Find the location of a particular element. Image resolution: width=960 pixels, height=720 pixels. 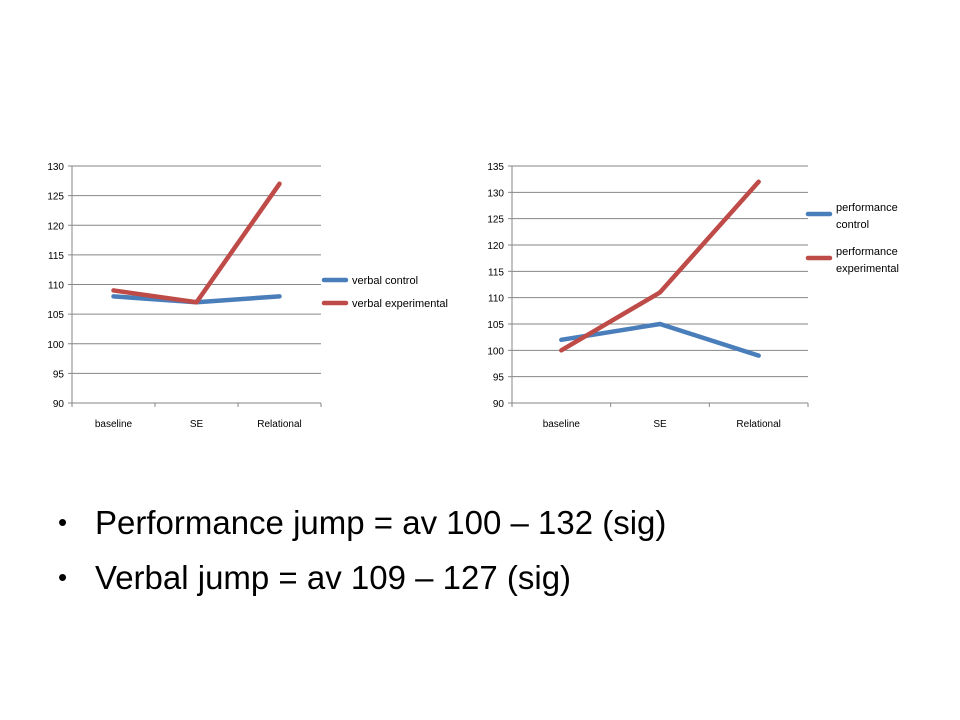

verbal-x-tick-label: baseline is located at coordinates (114, 424).